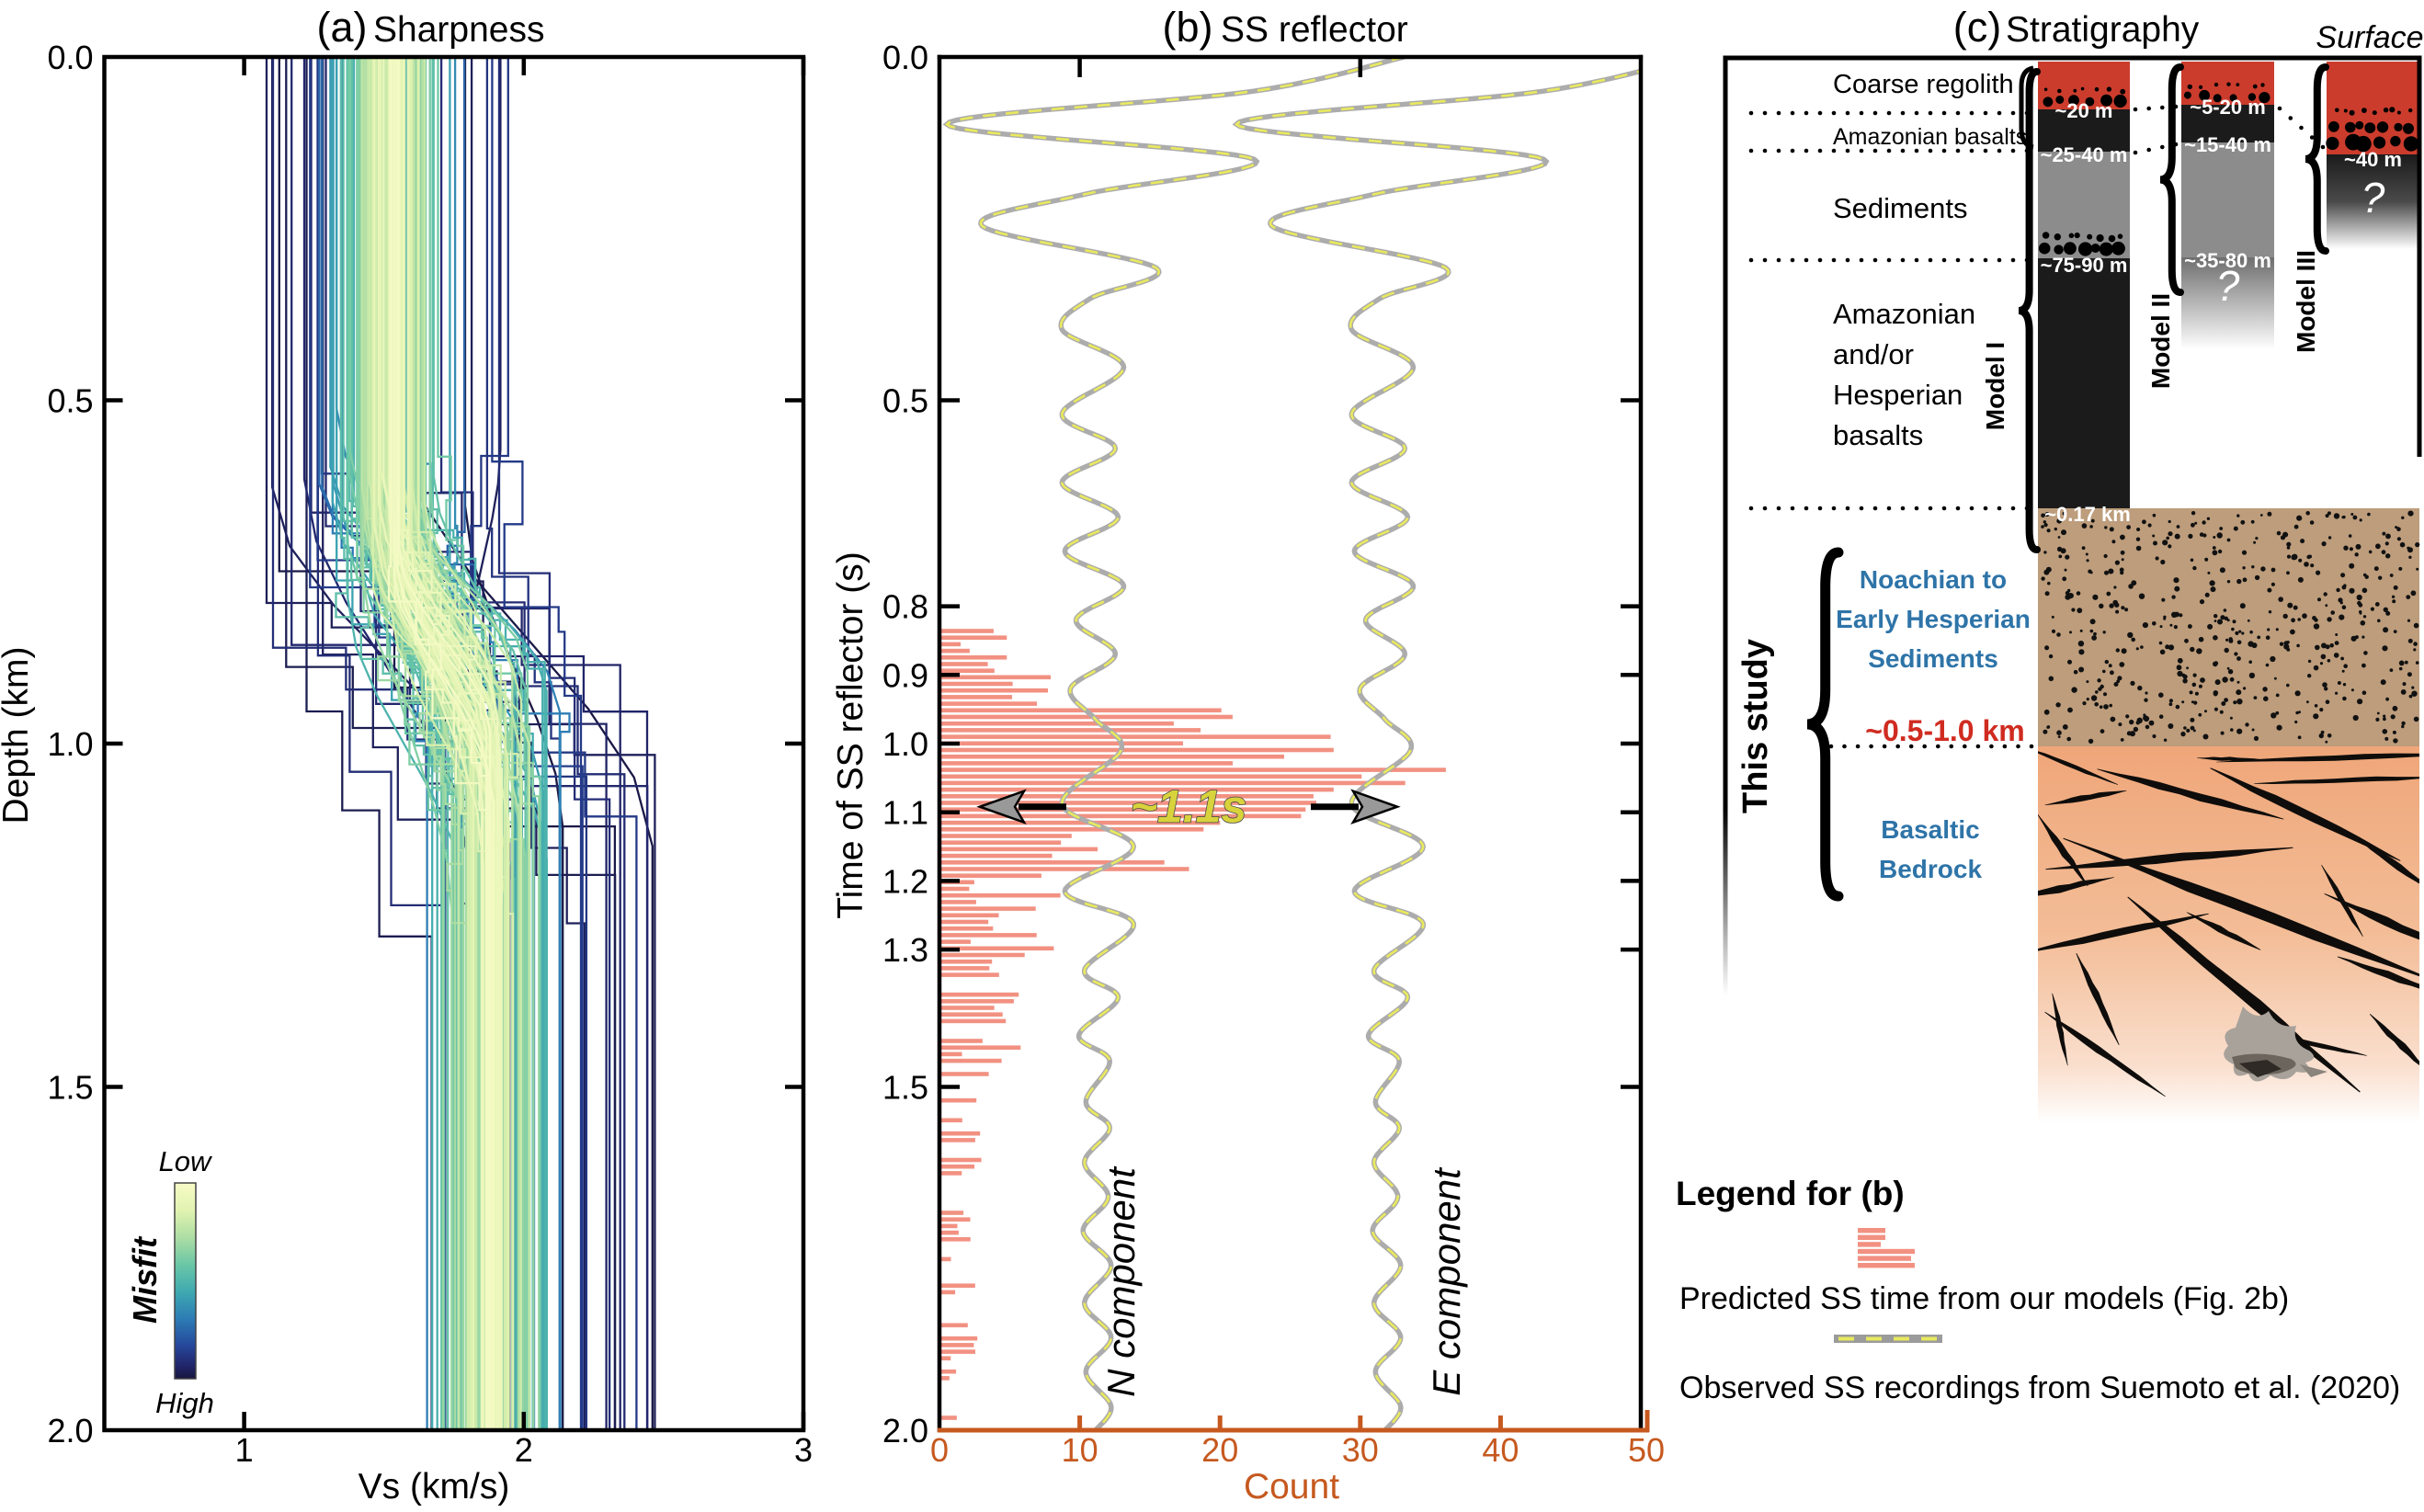 The width and height of the screenshot is (2424, 1512). Describe the element at coordinates (2087, 514) in the screenshot. I see `svg-text: ~0.17 km` at that location.